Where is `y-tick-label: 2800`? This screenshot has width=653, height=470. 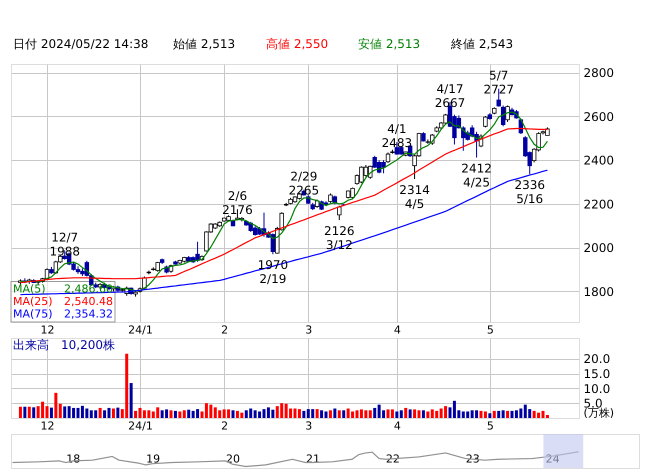
y-tick-label: 2800 is located at coordinates (599, 73).